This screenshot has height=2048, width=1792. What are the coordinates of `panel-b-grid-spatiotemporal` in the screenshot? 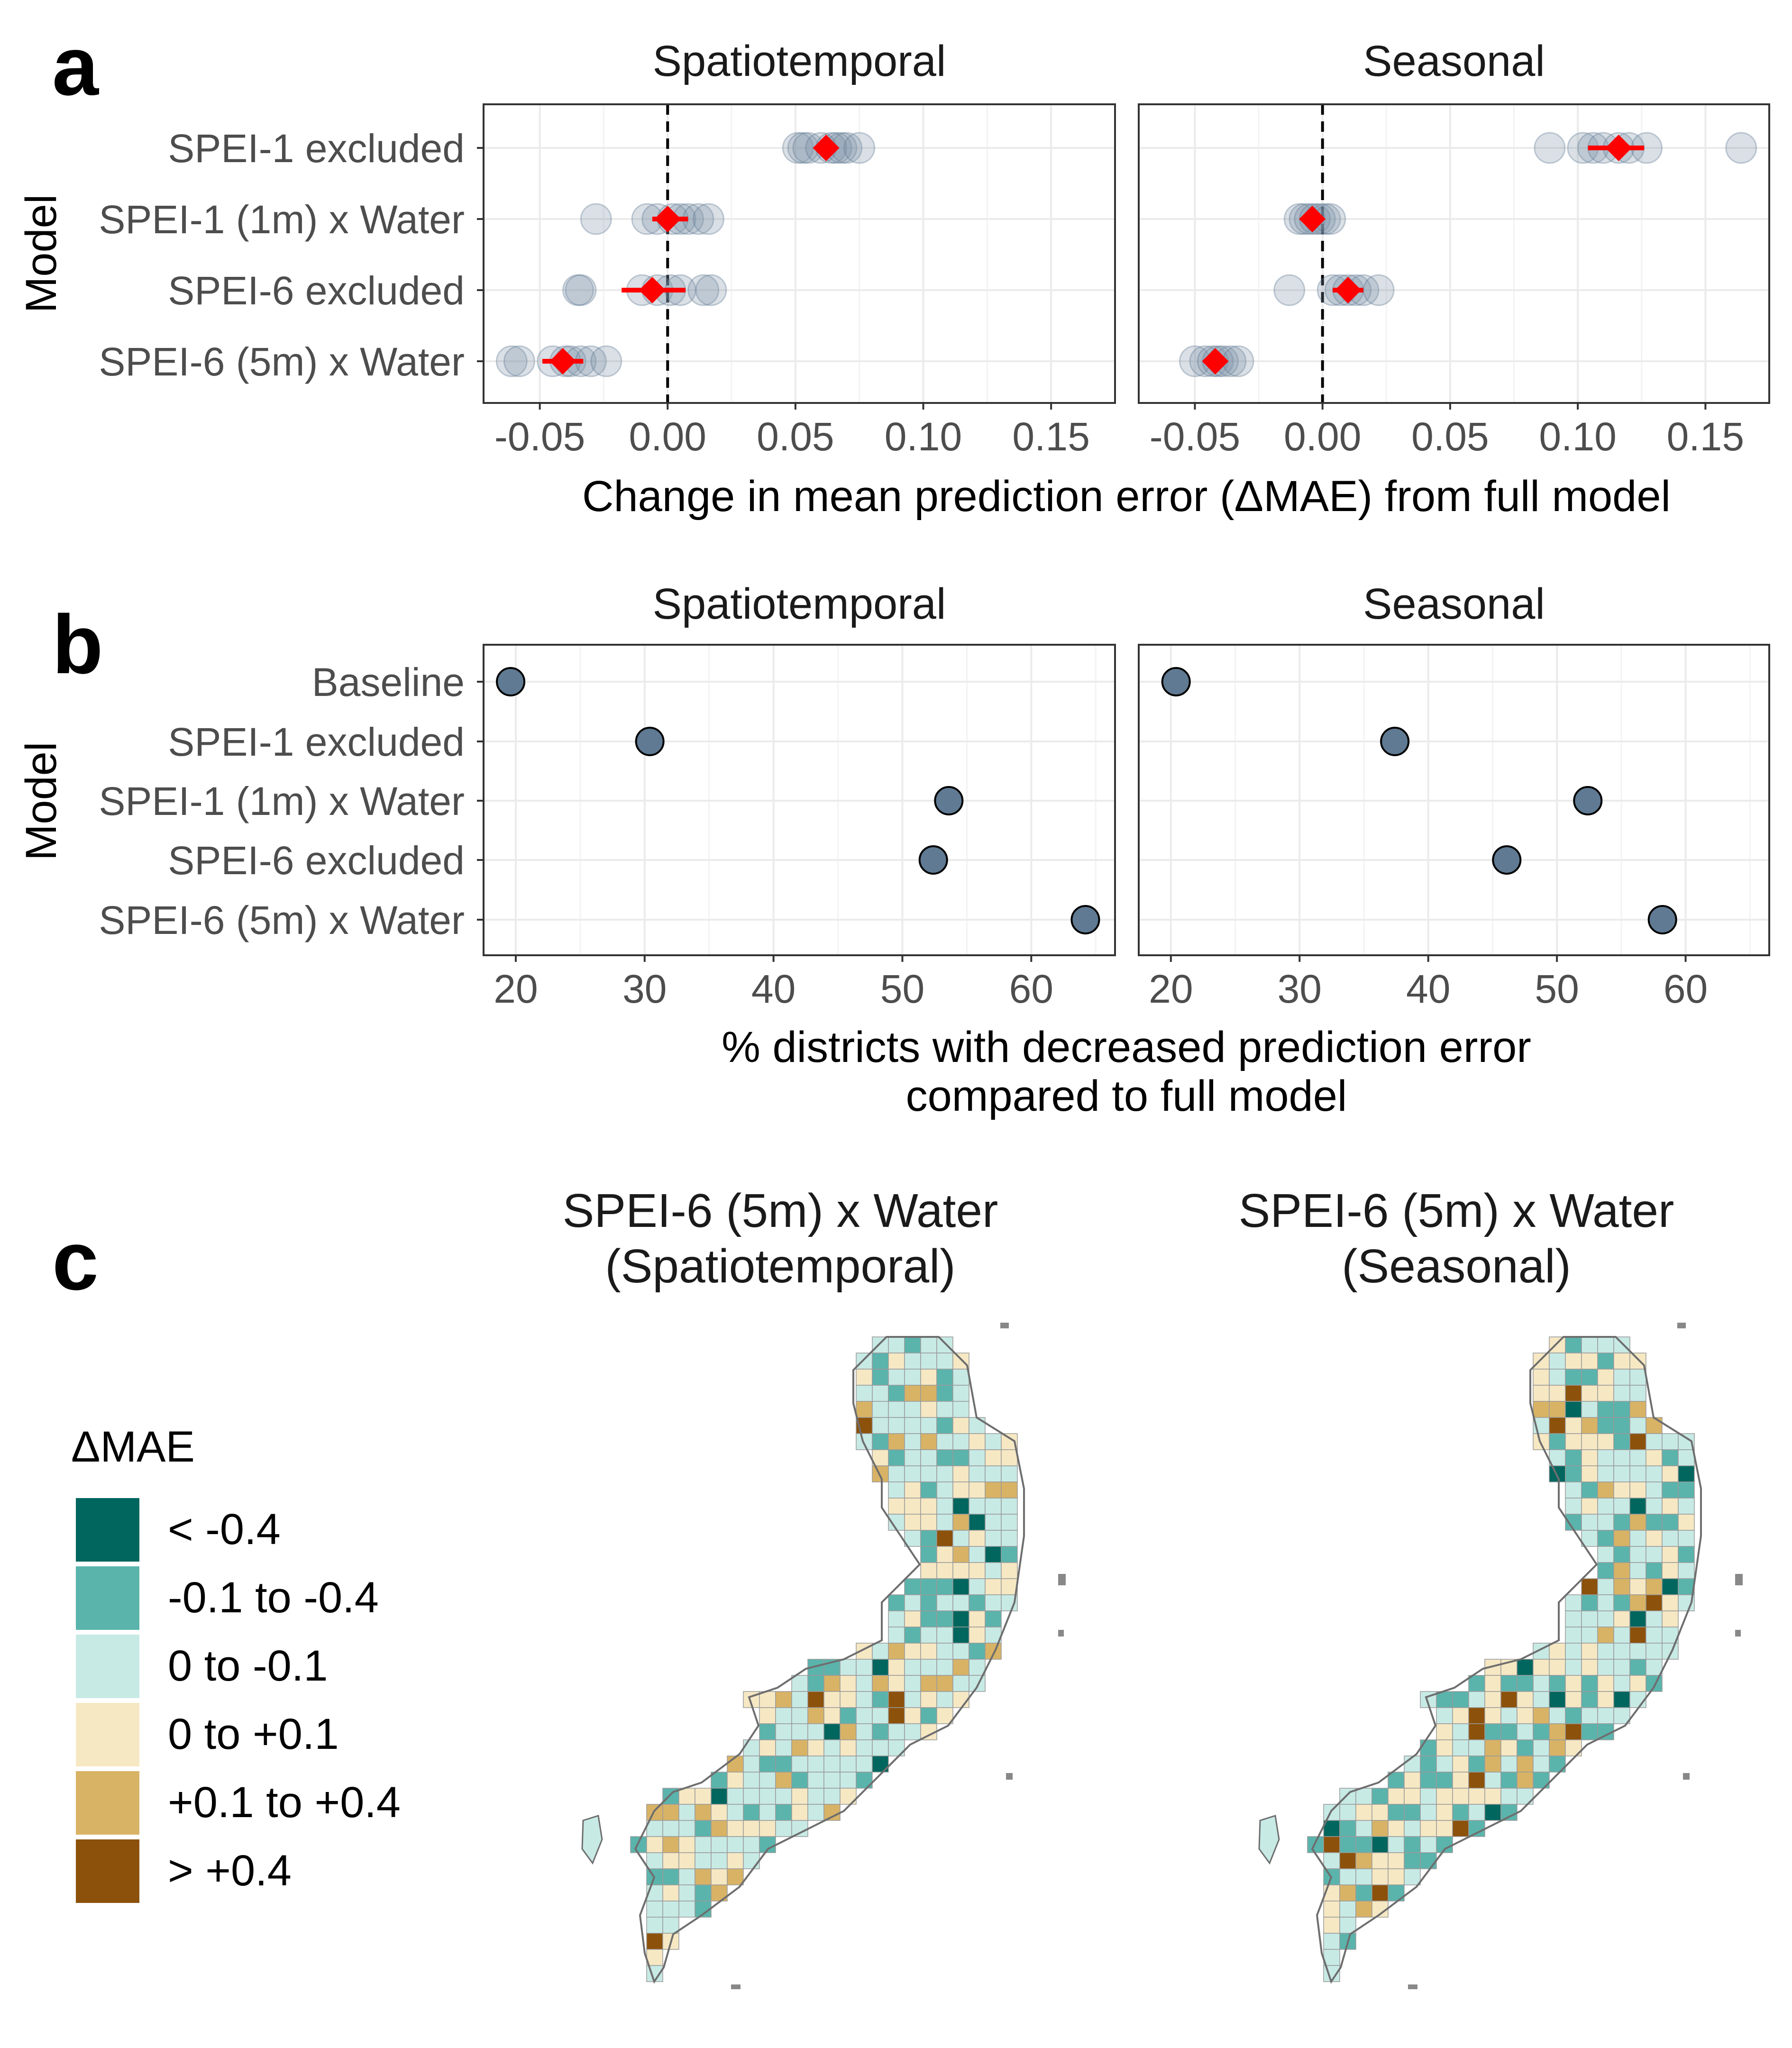 It's located at (799, 800).